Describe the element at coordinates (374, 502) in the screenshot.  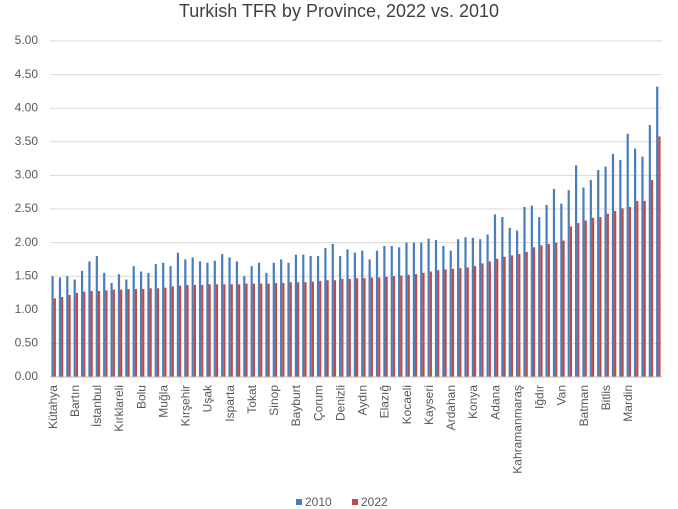
I see `legend-label: 2022` at that location.